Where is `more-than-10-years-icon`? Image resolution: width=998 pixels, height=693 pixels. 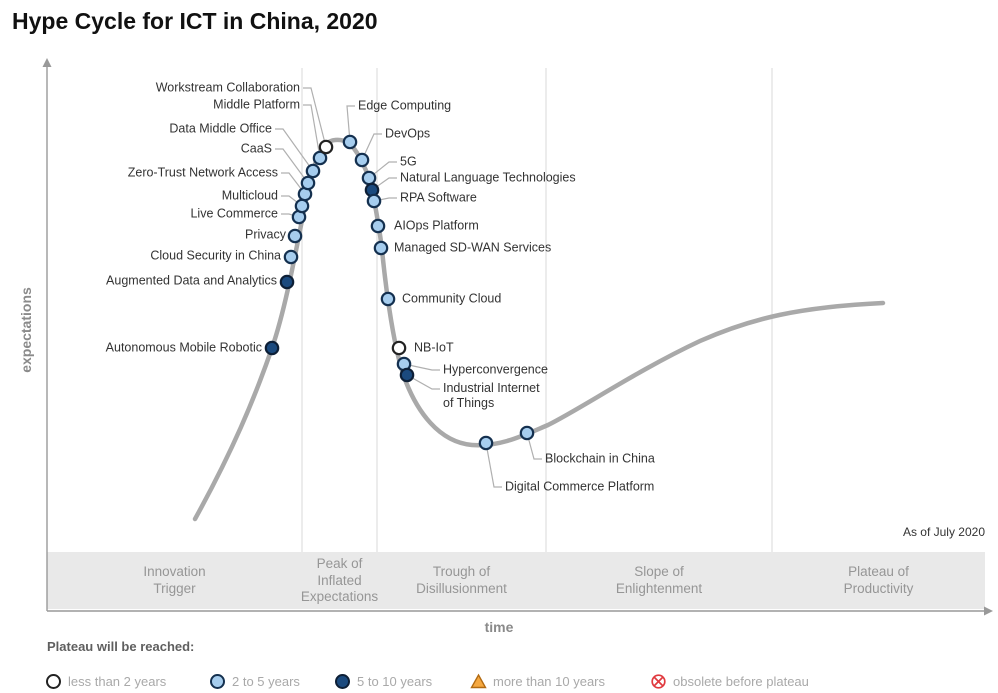 more-than-10-years-icon is located at coordinates (478, 681).